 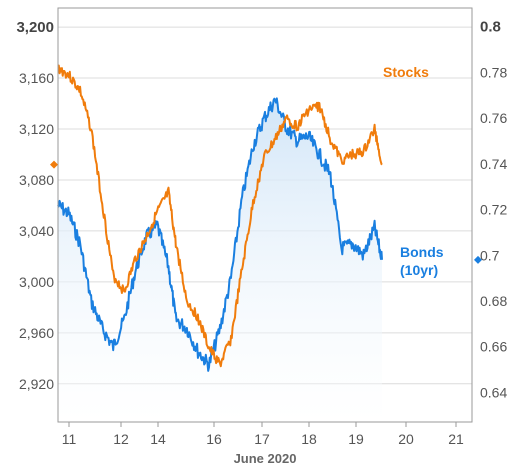 I want to click on right-tick-label: 0.66, so click(x=493, y=347).